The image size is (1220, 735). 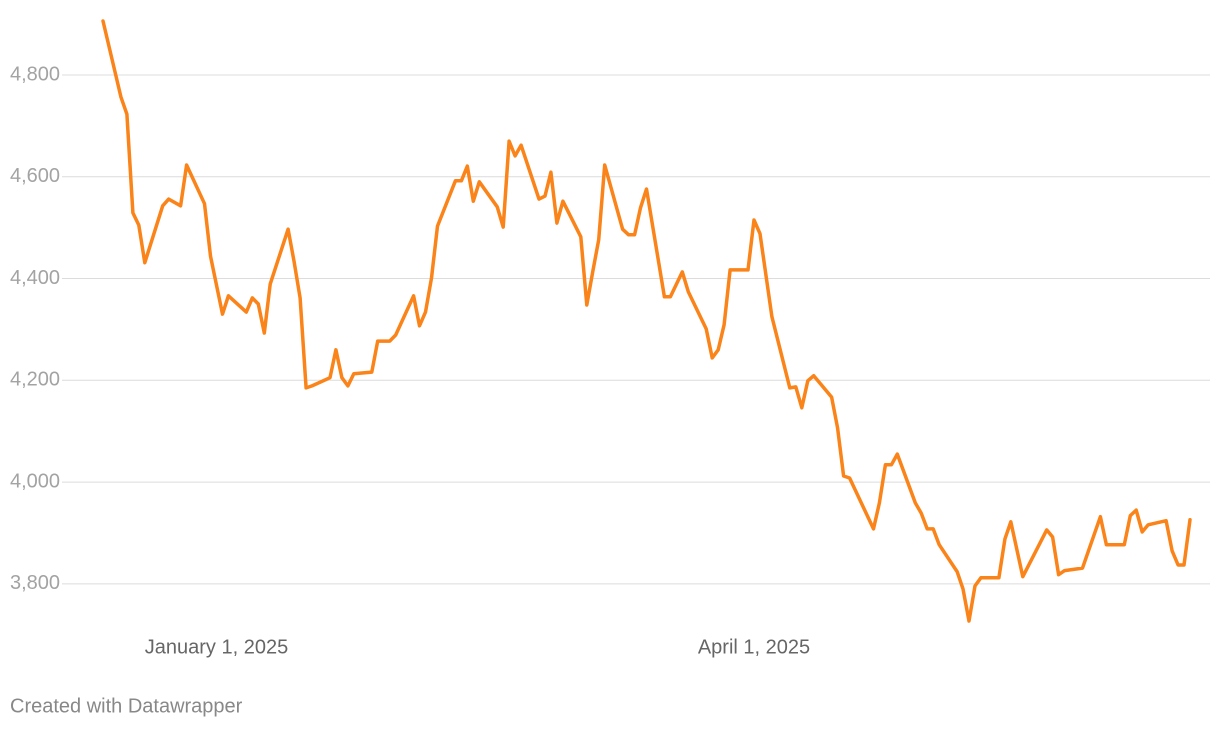 I want to click on y-tick-label: 4,200, so click(x=35, y=380).